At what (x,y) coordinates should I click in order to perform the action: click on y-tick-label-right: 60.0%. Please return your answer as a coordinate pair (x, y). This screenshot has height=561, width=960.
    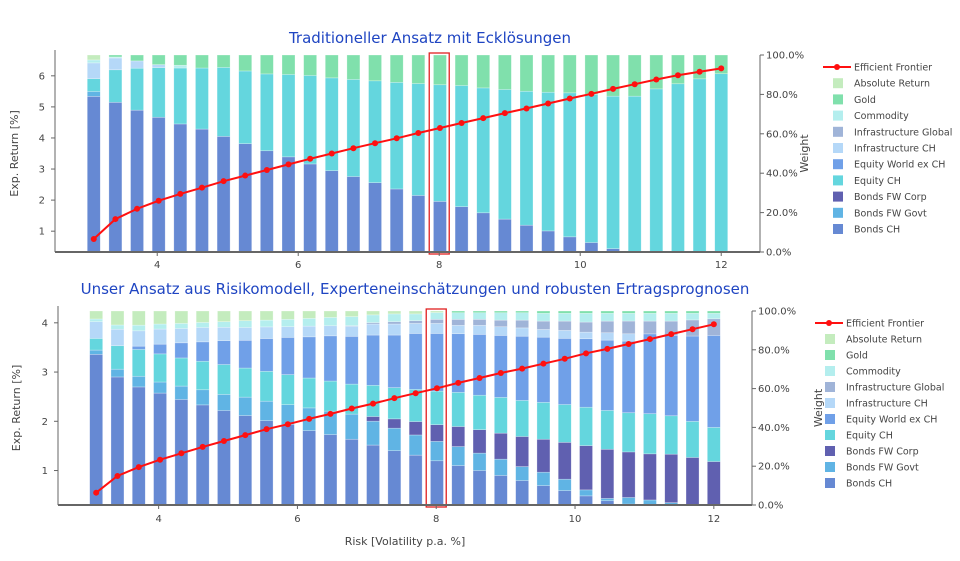
    Looking at the image, I should click on (774, 389).